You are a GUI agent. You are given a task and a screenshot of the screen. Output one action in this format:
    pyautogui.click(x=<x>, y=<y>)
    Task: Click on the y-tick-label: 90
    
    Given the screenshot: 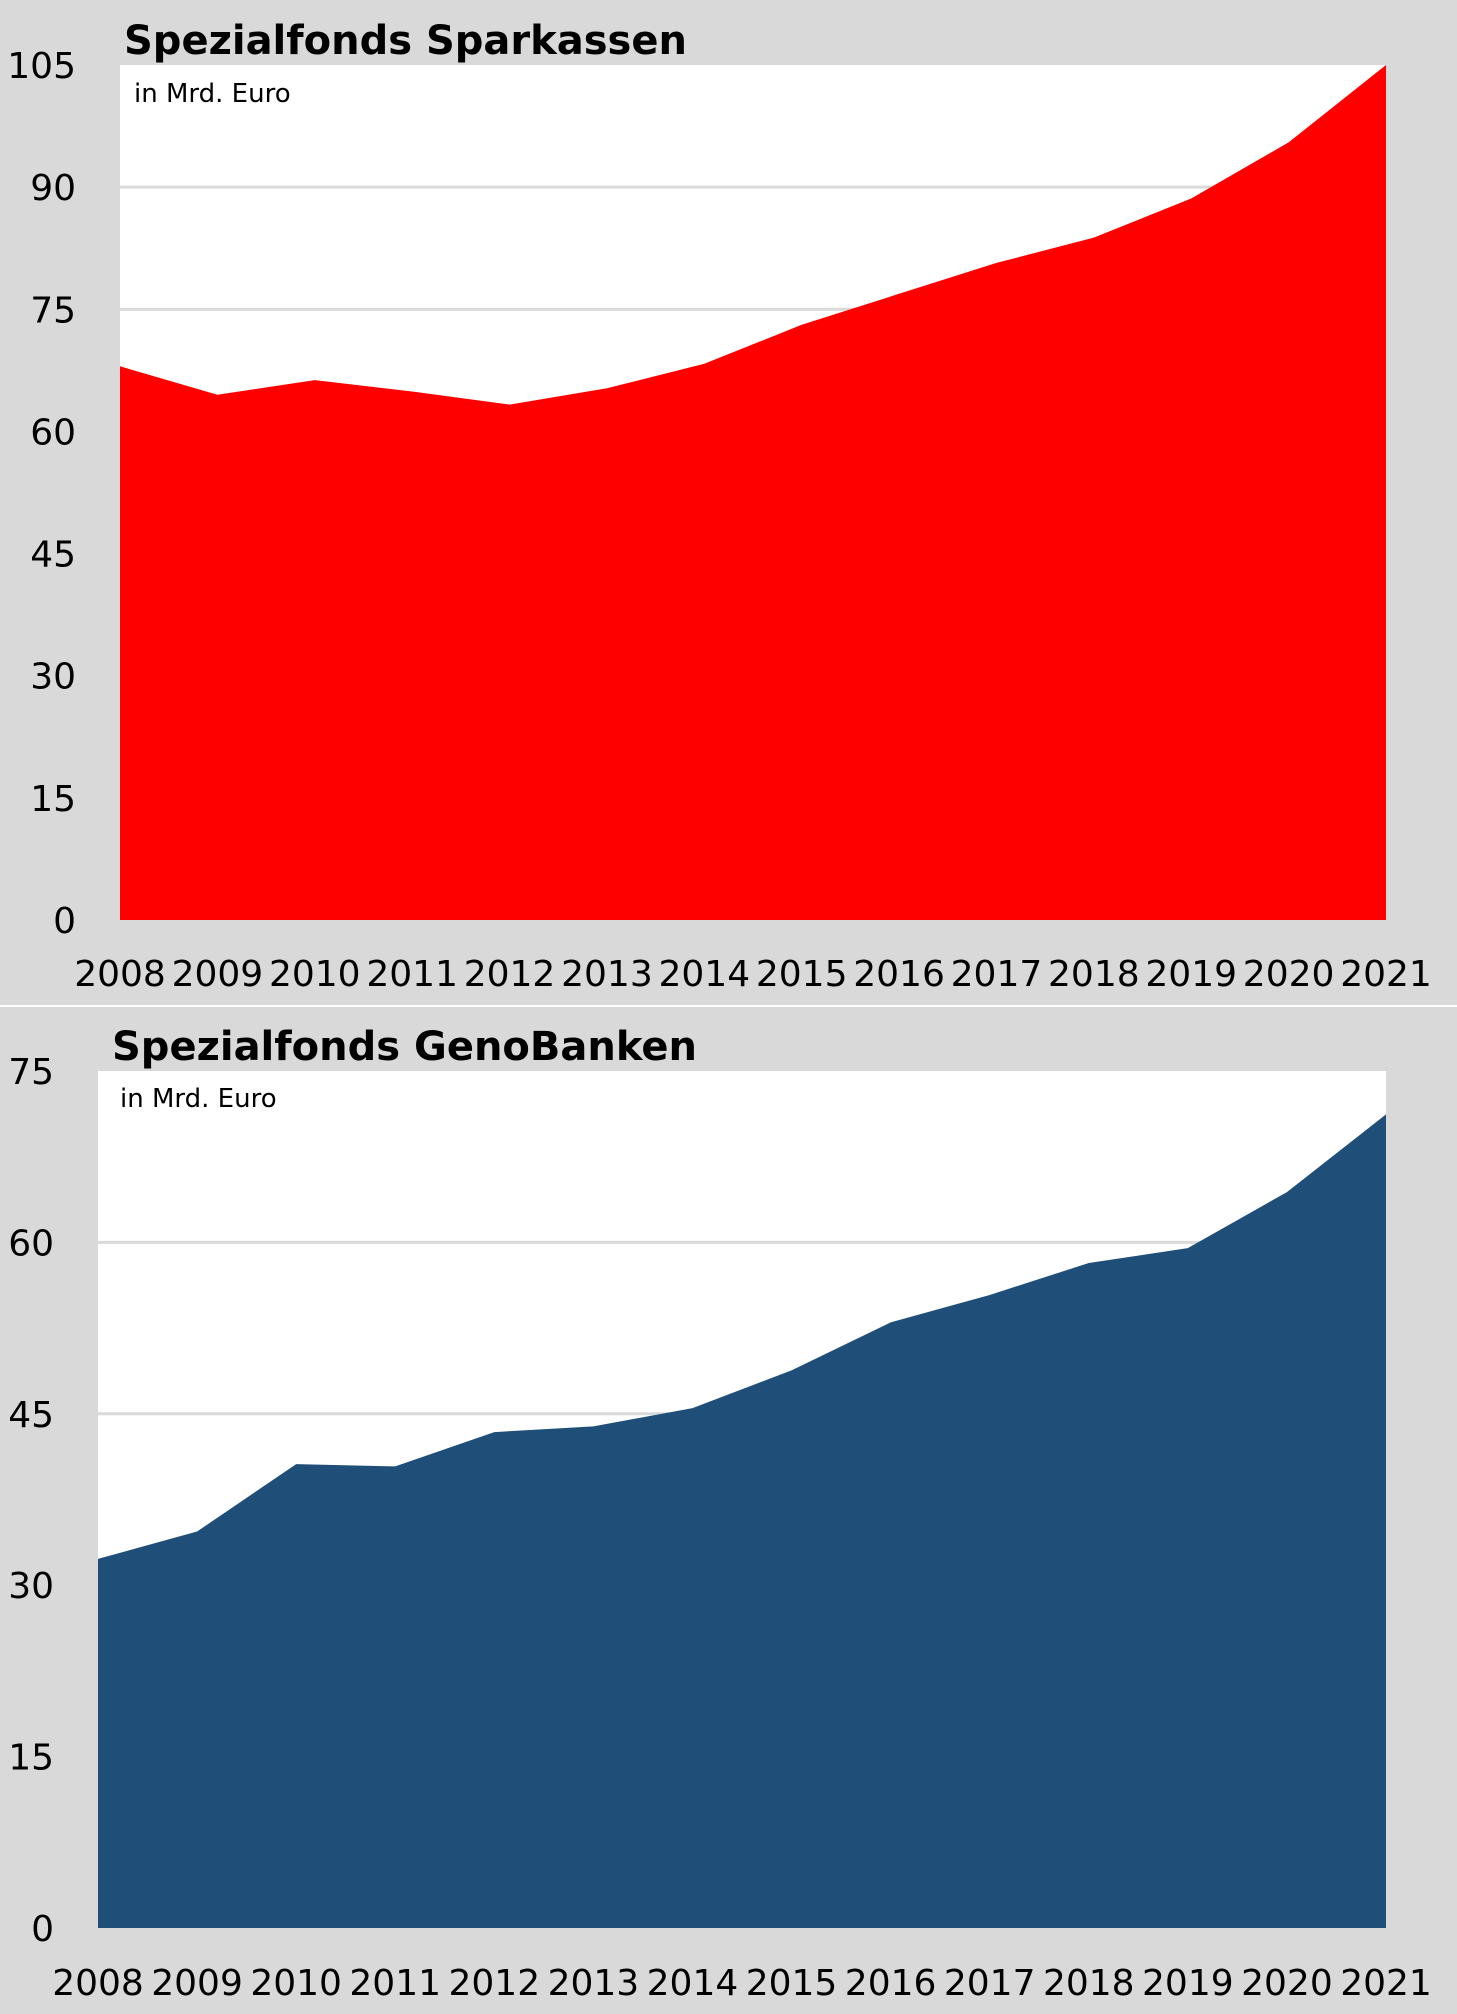 What is the action you would take?
    pyautogui.click(x=53, y=188)
    